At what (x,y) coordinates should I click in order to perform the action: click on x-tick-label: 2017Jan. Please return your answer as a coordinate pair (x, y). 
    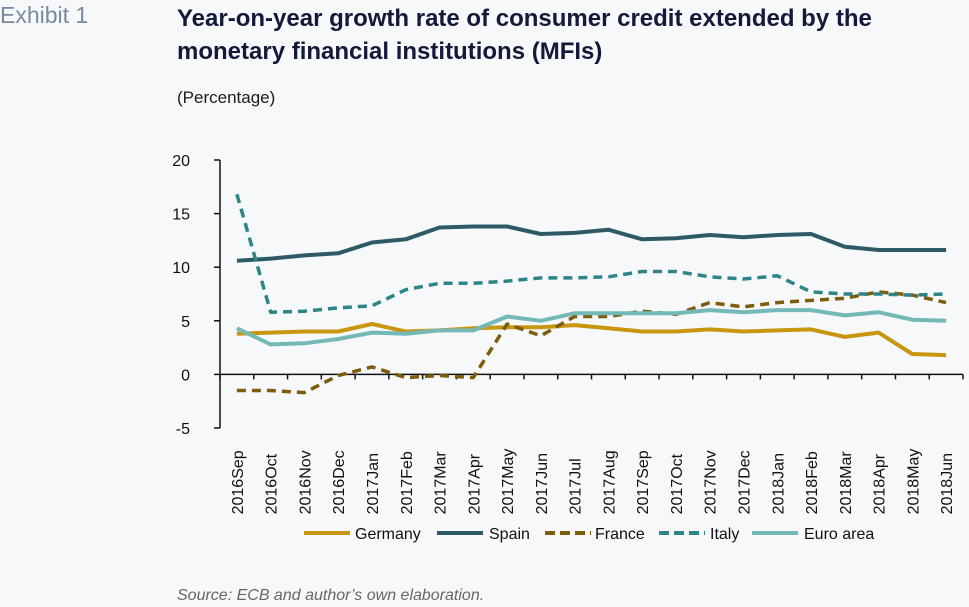
    Looking at the image, I should click on (373, 483).